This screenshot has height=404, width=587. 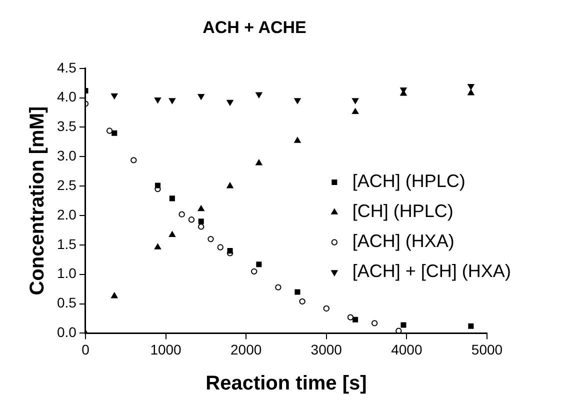 I want to click on legend-label: [CH] (HPLC), so click(x=403, y=211).